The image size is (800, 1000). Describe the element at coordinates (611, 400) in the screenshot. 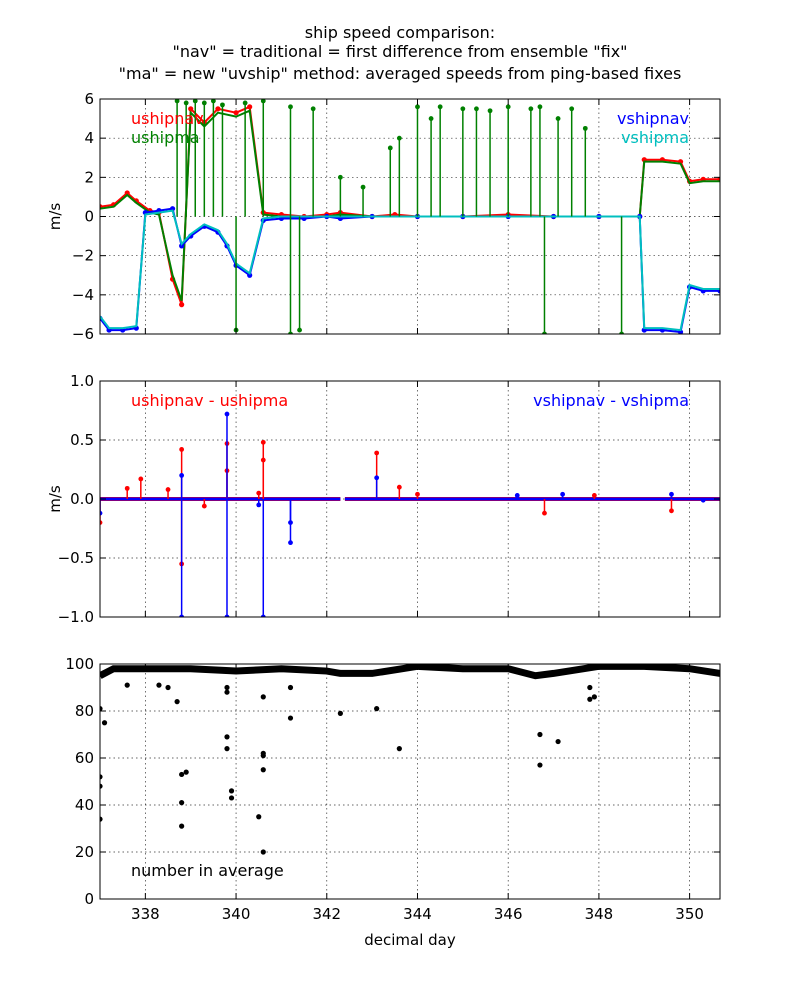

I see `legend-vshipnav-vshipma: vshipnav - vshipma` at that location.